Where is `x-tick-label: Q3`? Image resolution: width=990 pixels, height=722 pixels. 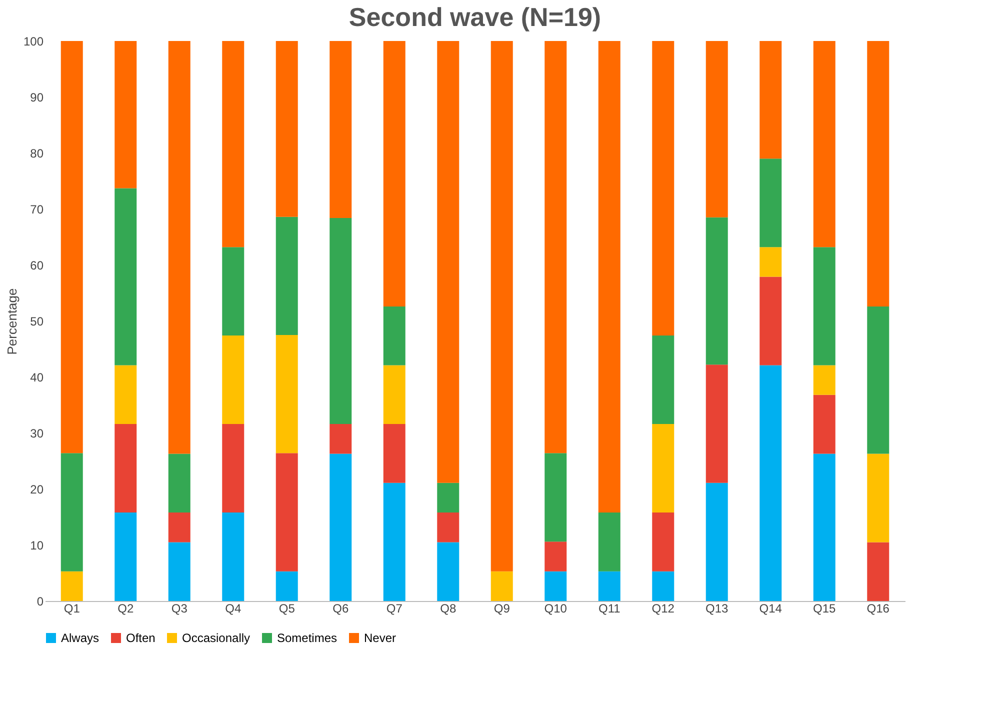
x-tick-label: Q3 is located at coordinates (179, 609).